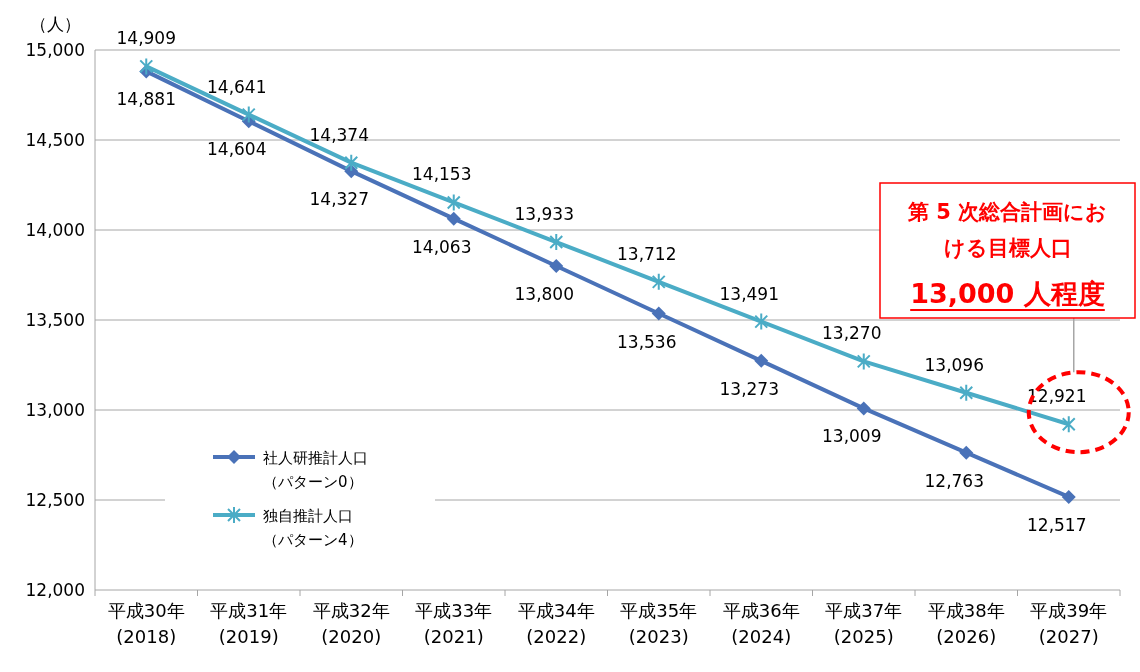  Describe the element at coordinates (1007, 293) in the screenshot. I see `annotation: 13,000 人程度` at that location.